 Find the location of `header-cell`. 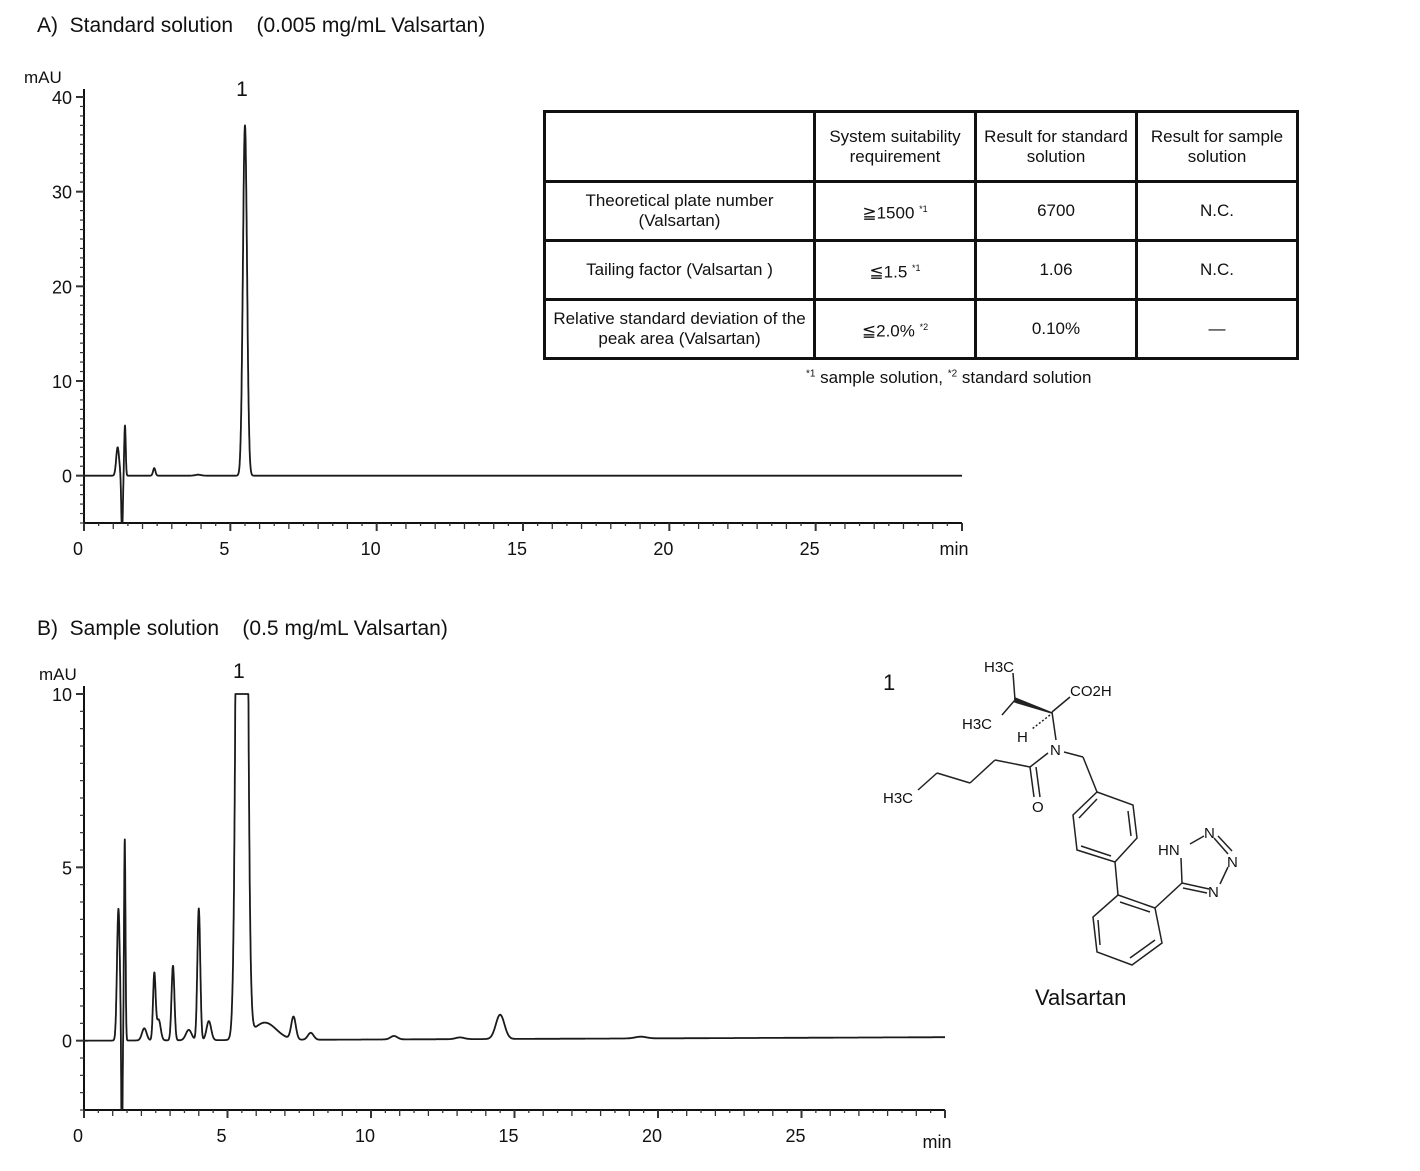

header-cell is located at coordinates (679, 146).